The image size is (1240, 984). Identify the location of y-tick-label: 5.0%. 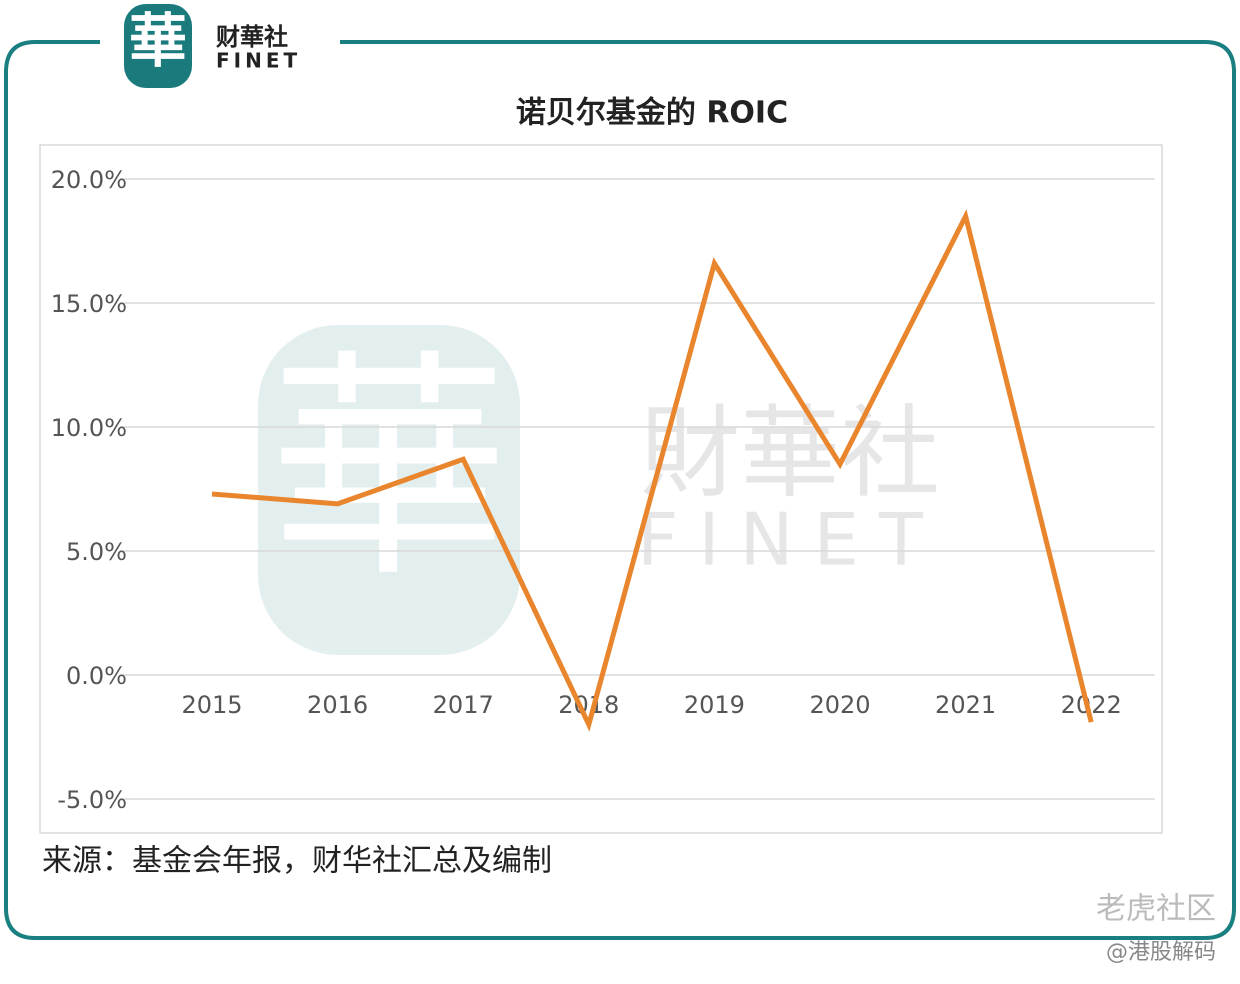
(96, 552).